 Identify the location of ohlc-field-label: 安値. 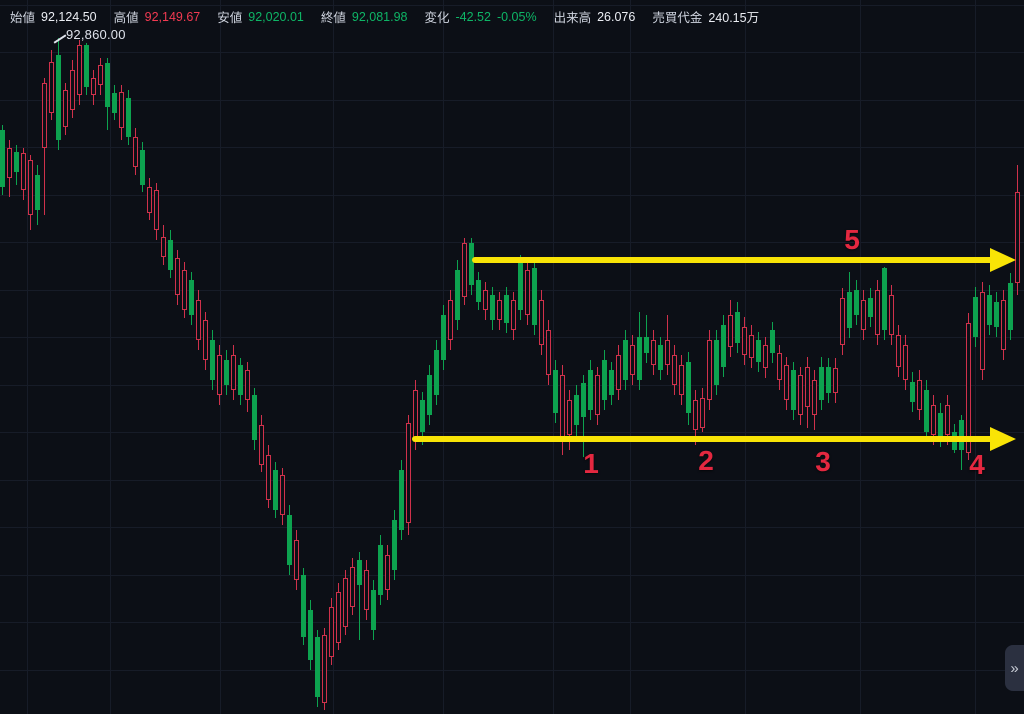
(230, 18).